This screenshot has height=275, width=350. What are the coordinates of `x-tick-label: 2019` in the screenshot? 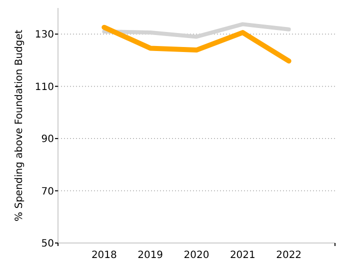 It's located at (151, 255).